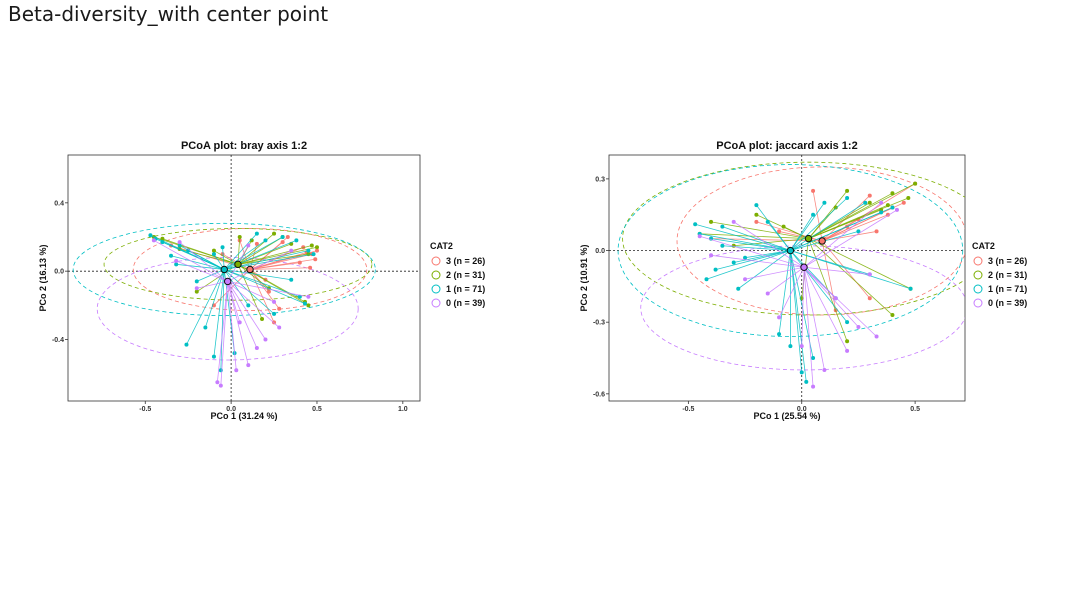 This screenshot has width=1080, height=607. What do you see at coordinates (244, 146) in the screenshot?
I see `chart-title: PCoA plot: bray axis 1:2` at bounding box center [244, 146].